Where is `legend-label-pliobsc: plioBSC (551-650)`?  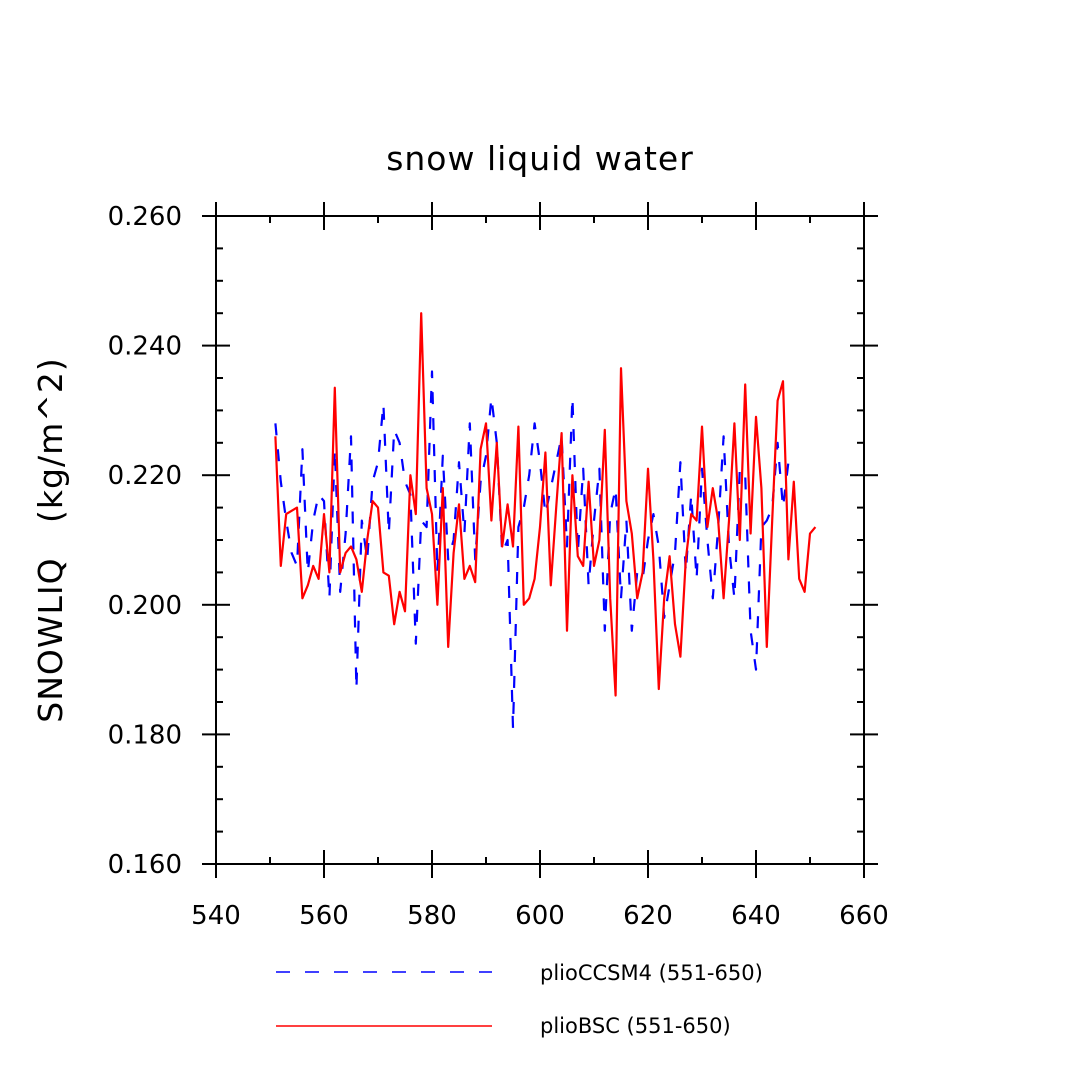
legend-label-pliobsc: plioBSC (551-650) is located at coordinates (635, 1026).